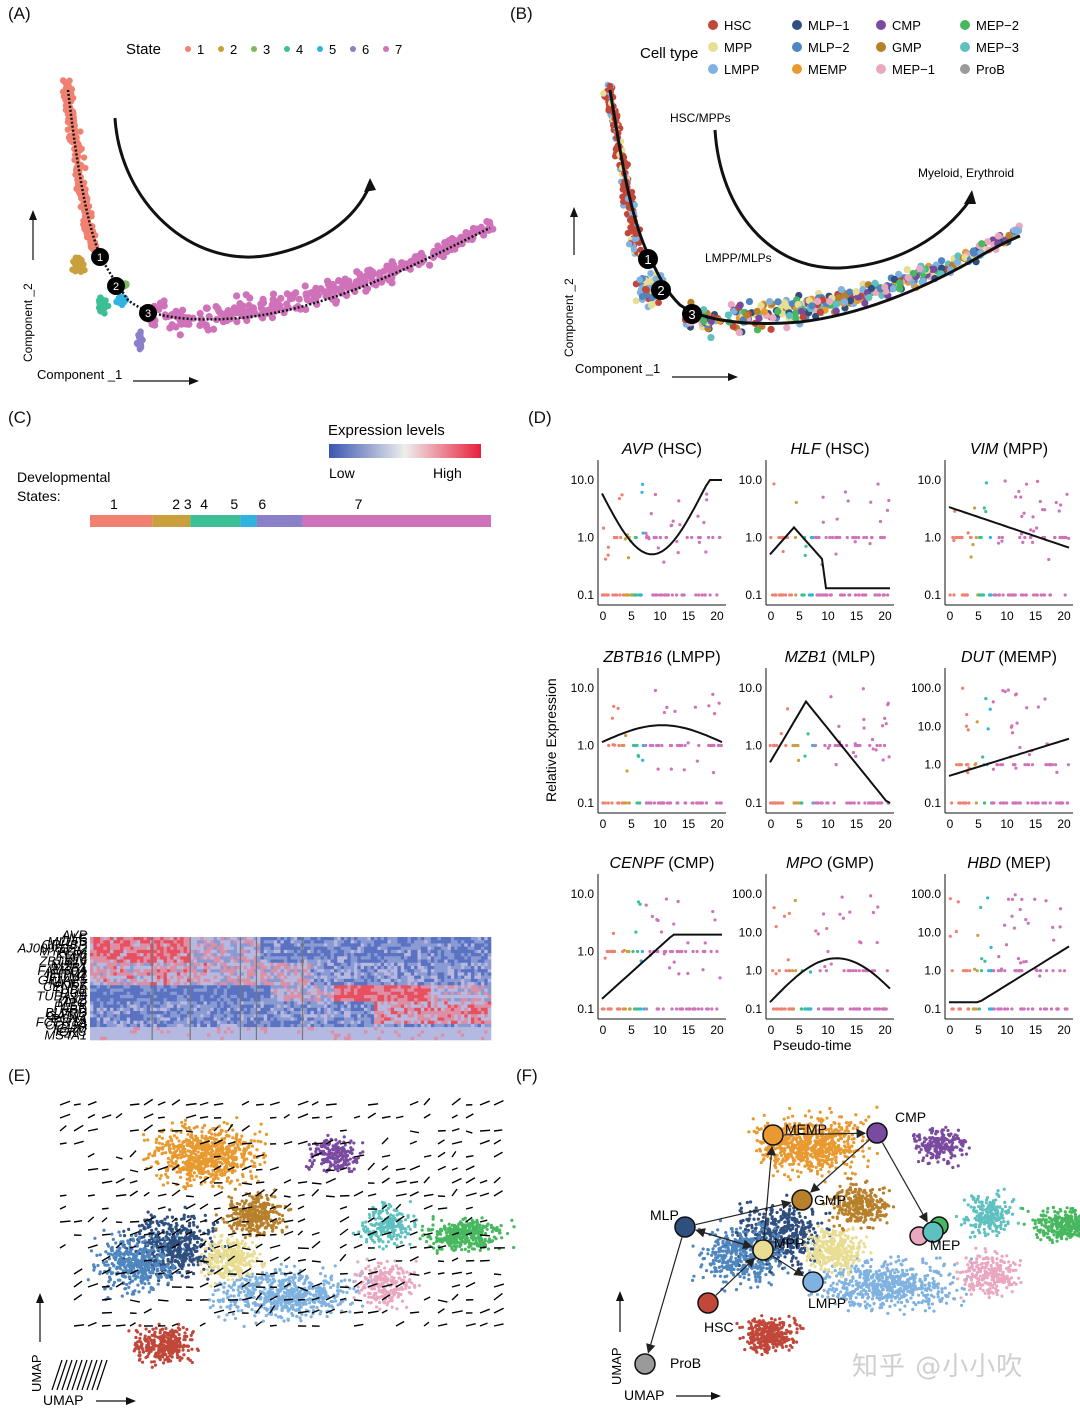 This screenshot has width=1080, height=1416. I want to click on branch-point-2: 2, so click(116, 286).